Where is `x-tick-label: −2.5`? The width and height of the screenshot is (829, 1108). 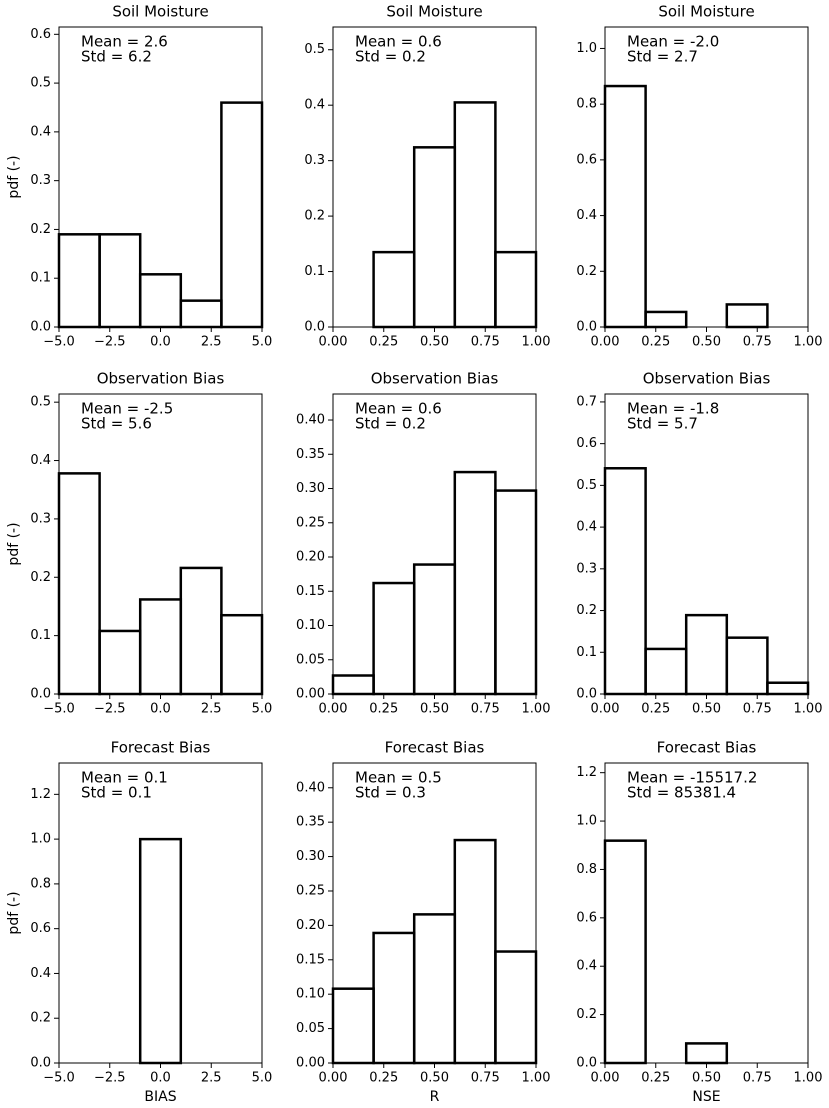 x-tick-label: −2.5 is located at coordinates (110, 709).